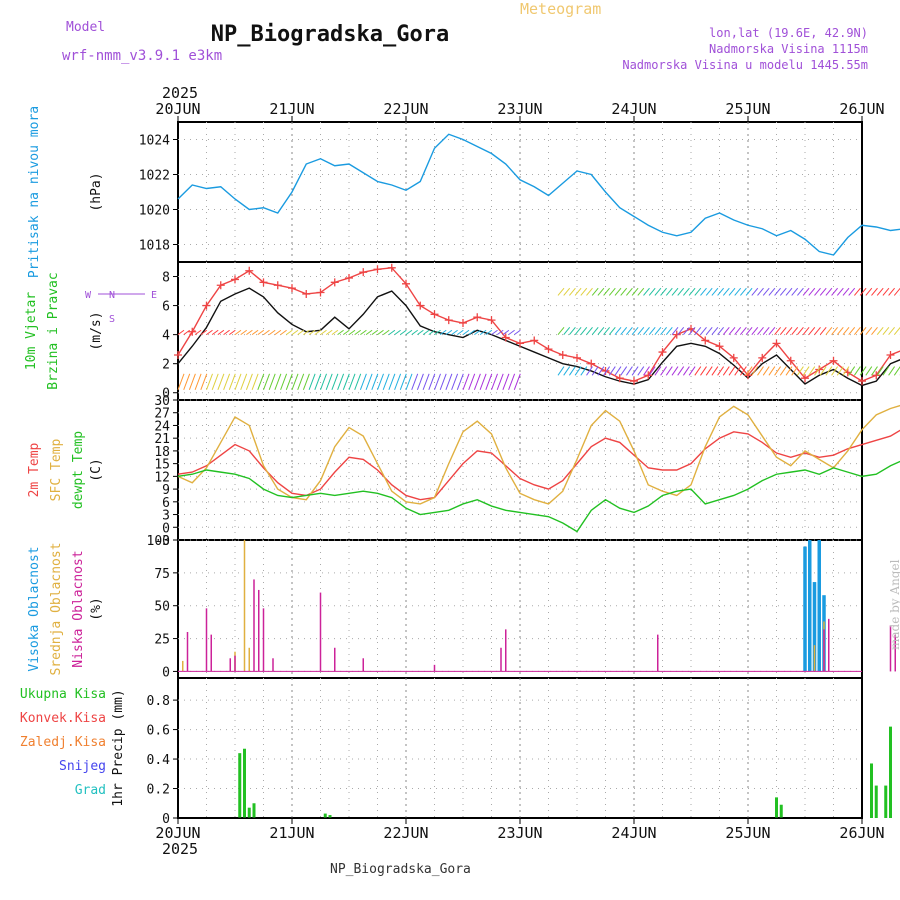 The width and height of the screenshot is (900, 900). I want to click on legend-label-precip: Zaledj.Kisa, so click(63, 742).